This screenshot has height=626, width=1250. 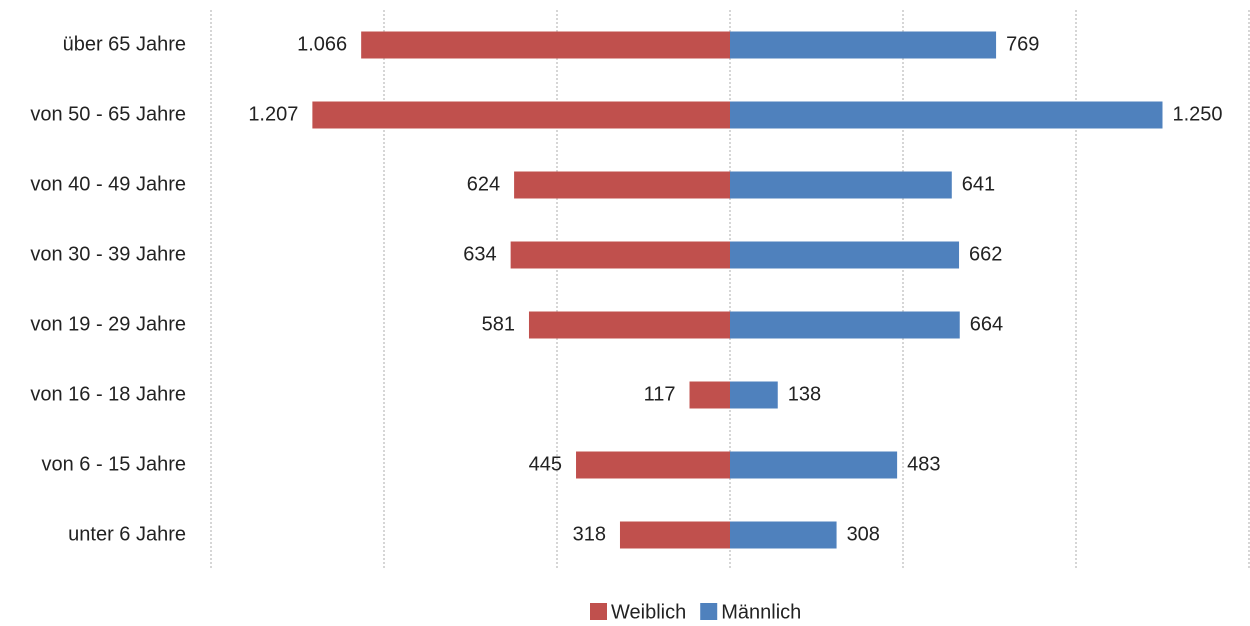 I want to click on legend-label: Männlich, so click(x=761, y=612).